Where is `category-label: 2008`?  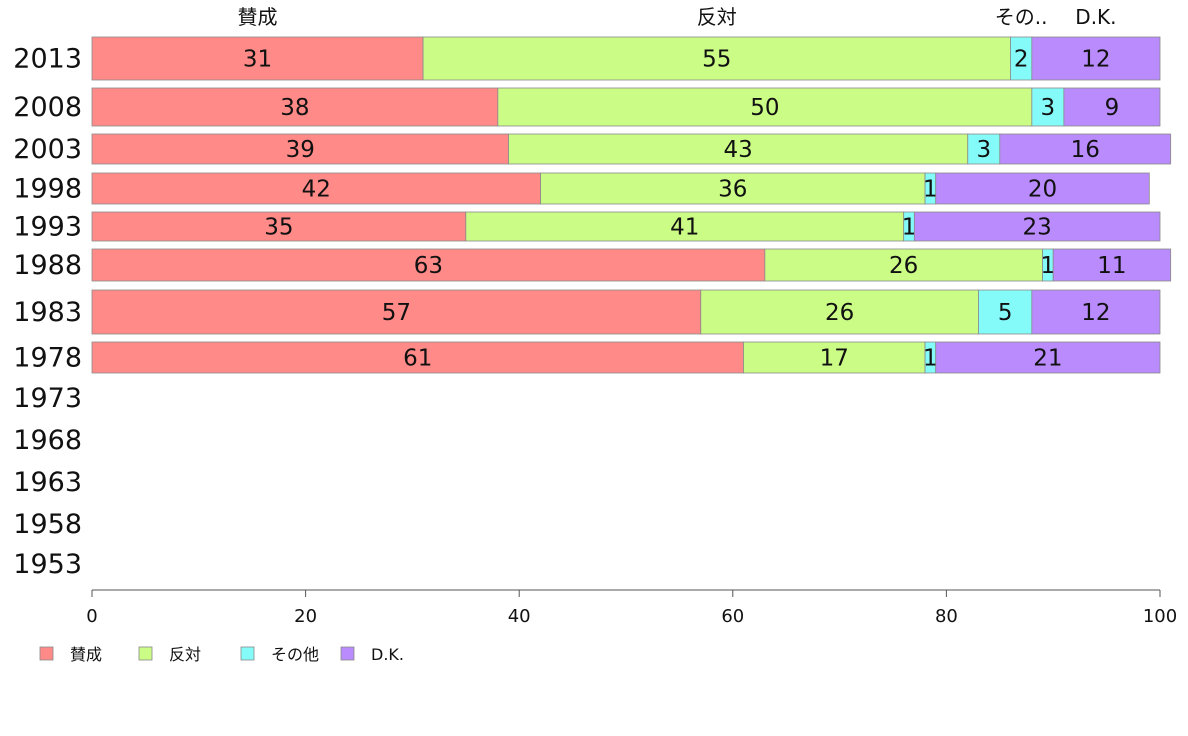
category-label: 2008 is located at coordinates (47, 107).